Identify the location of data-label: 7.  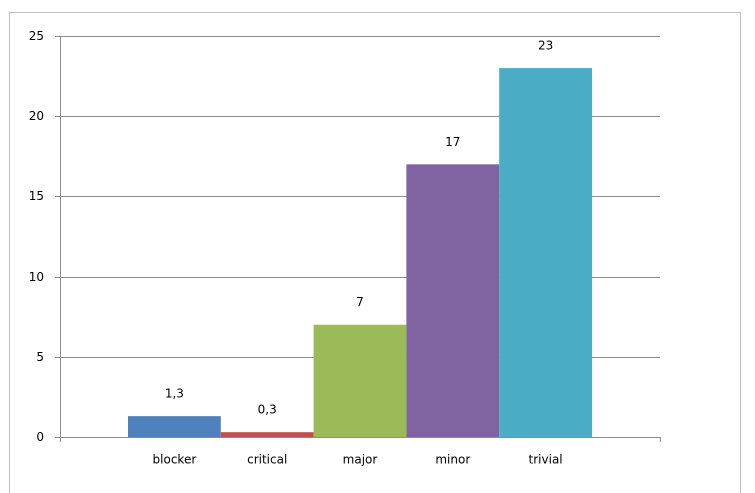
(360, 302).